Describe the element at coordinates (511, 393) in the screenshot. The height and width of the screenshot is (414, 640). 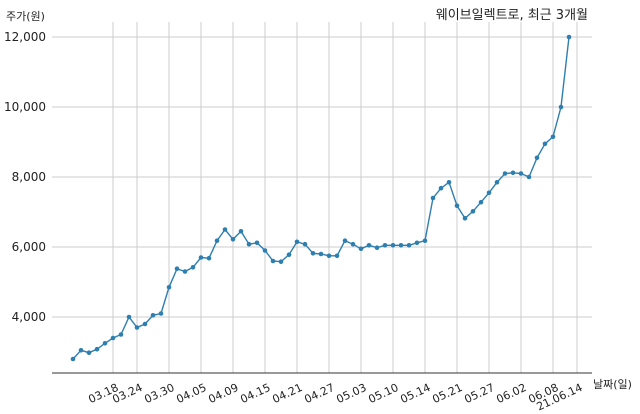
I see `x-tick-label: 06.02` at that location.